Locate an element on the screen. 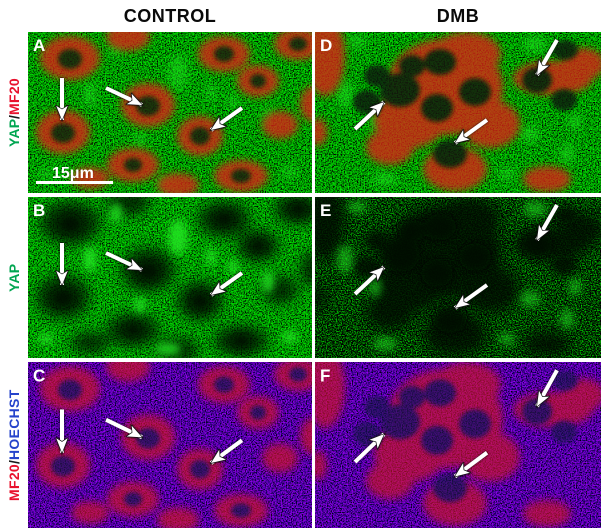 Image resolution: width=601 pixels, height=528 pixels. panel-letter-b: B is located at coordinates (39, 210).